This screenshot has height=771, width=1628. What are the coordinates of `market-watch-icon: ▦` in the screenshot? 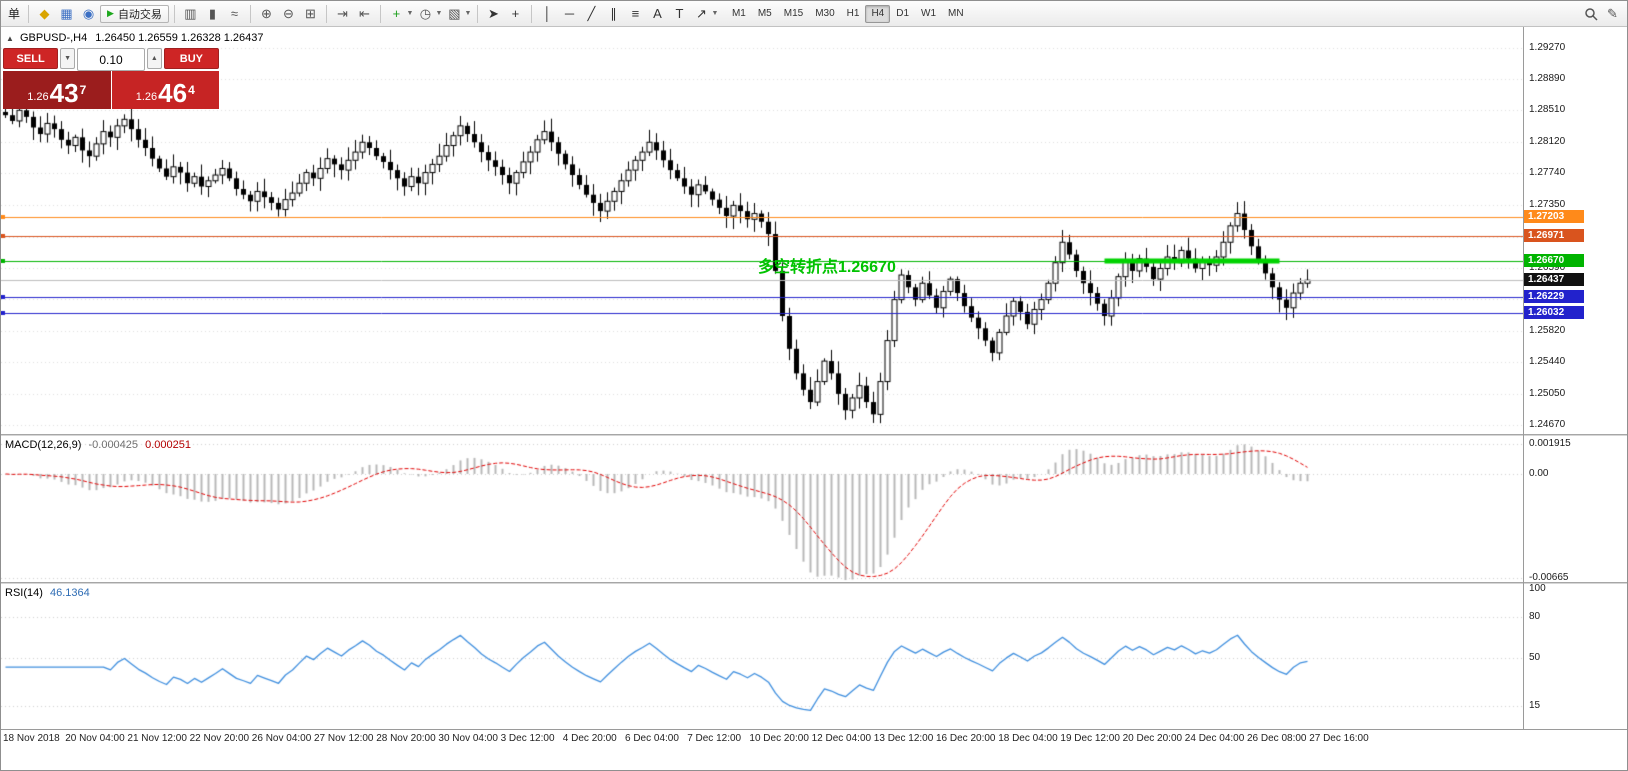 It's located at (66, 13).